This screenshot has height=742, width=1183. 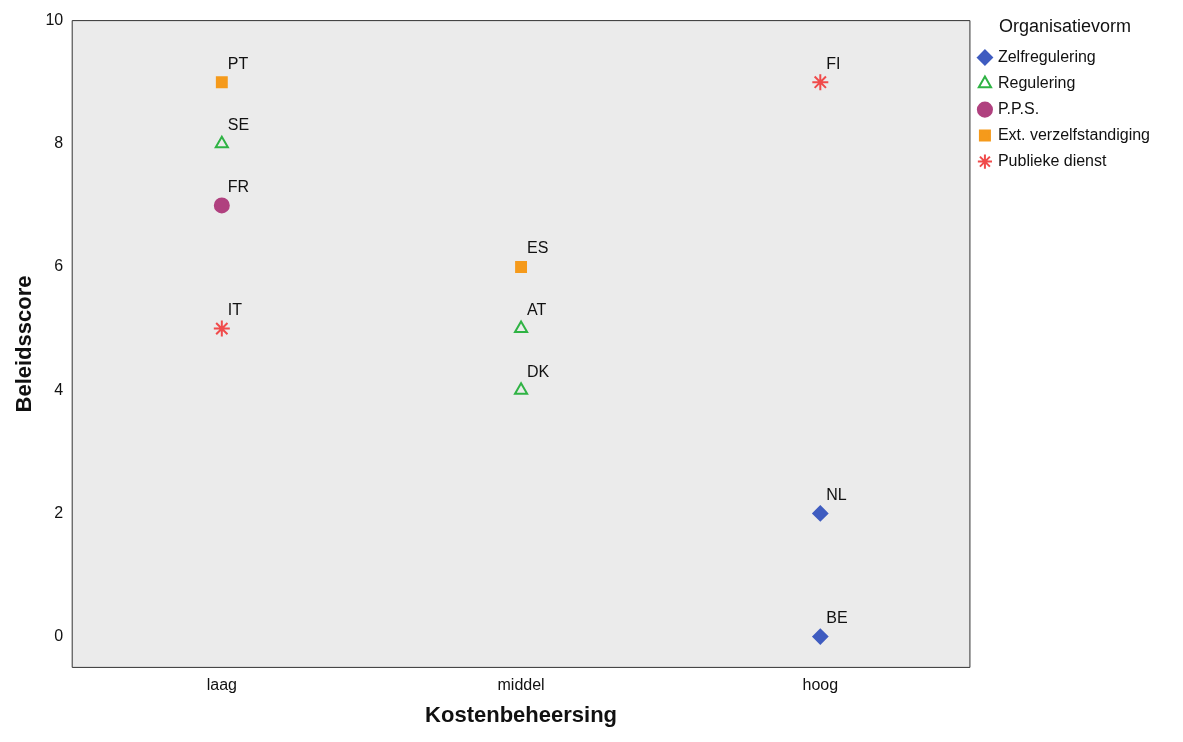 What do you see at coordinates (221, 685) in the screenshot?
I see `x-tick-label: laag` at bounding box center [221, 685].